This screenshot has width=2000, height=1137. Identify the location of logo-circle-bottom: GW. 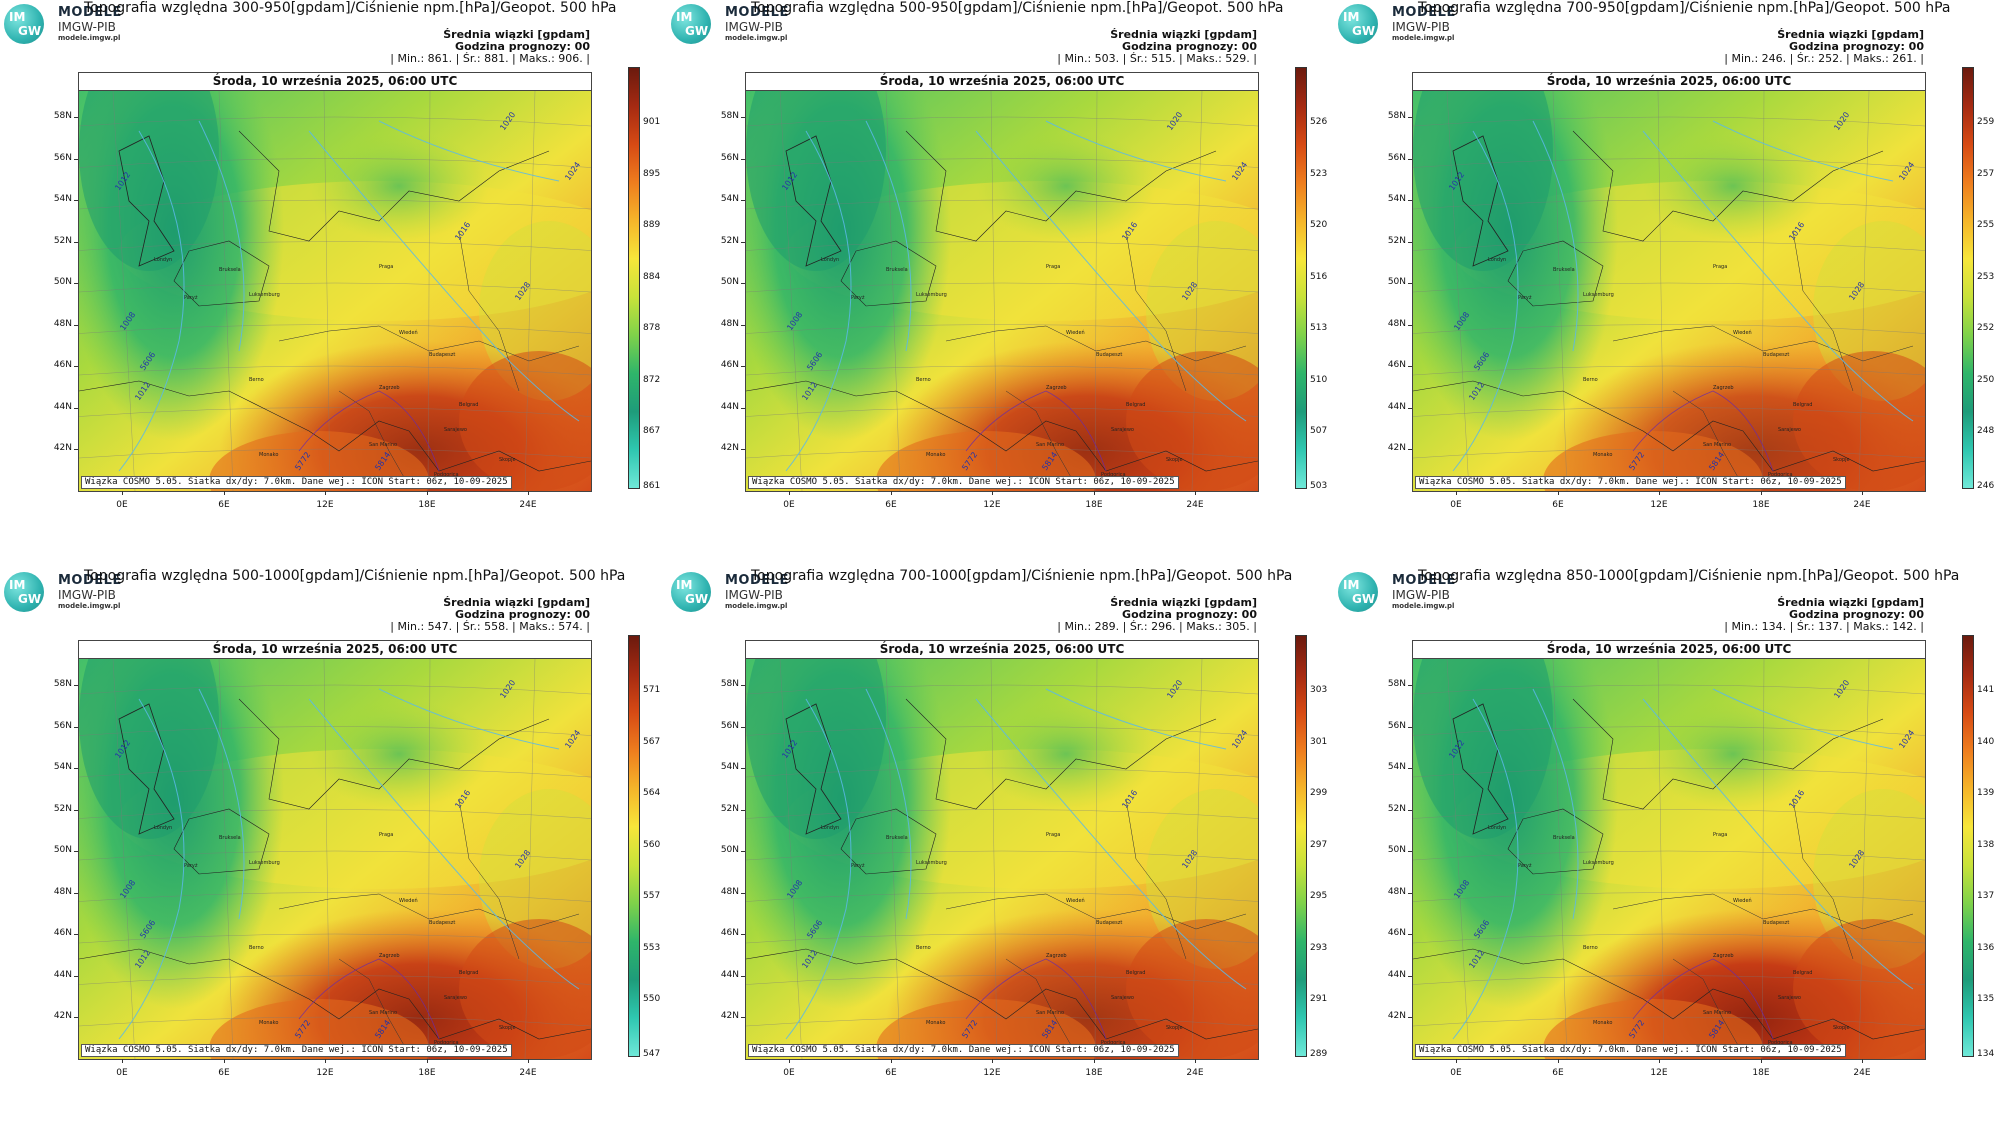
(697, 599).